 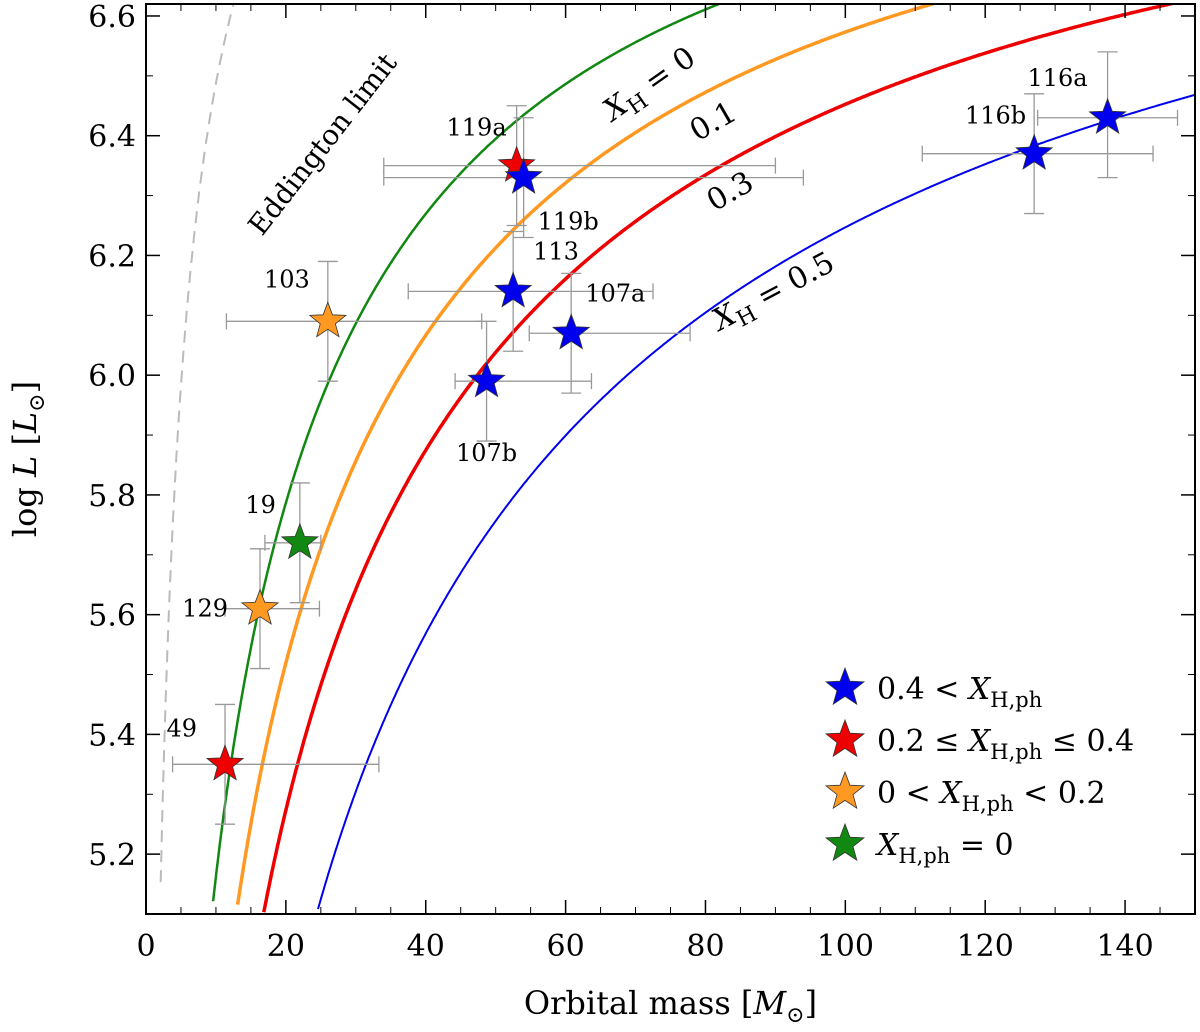 I want to click on x-tick-label-140: 140, so click(x=1124, y=946).